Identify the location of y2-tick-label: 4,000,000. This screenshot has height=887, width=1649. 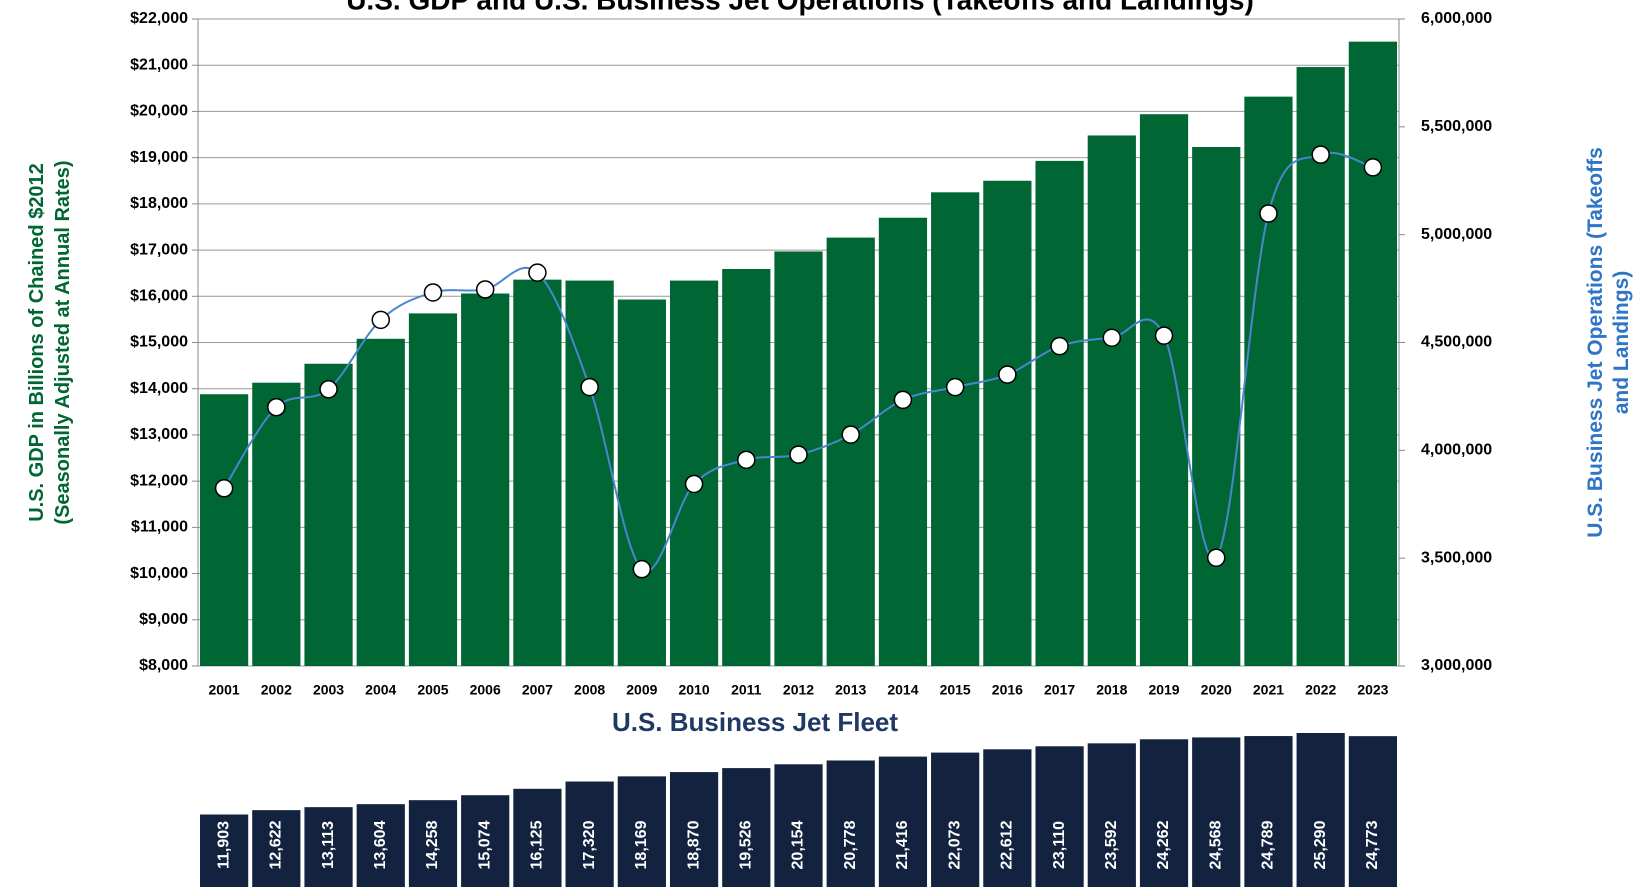
(1456, 450).